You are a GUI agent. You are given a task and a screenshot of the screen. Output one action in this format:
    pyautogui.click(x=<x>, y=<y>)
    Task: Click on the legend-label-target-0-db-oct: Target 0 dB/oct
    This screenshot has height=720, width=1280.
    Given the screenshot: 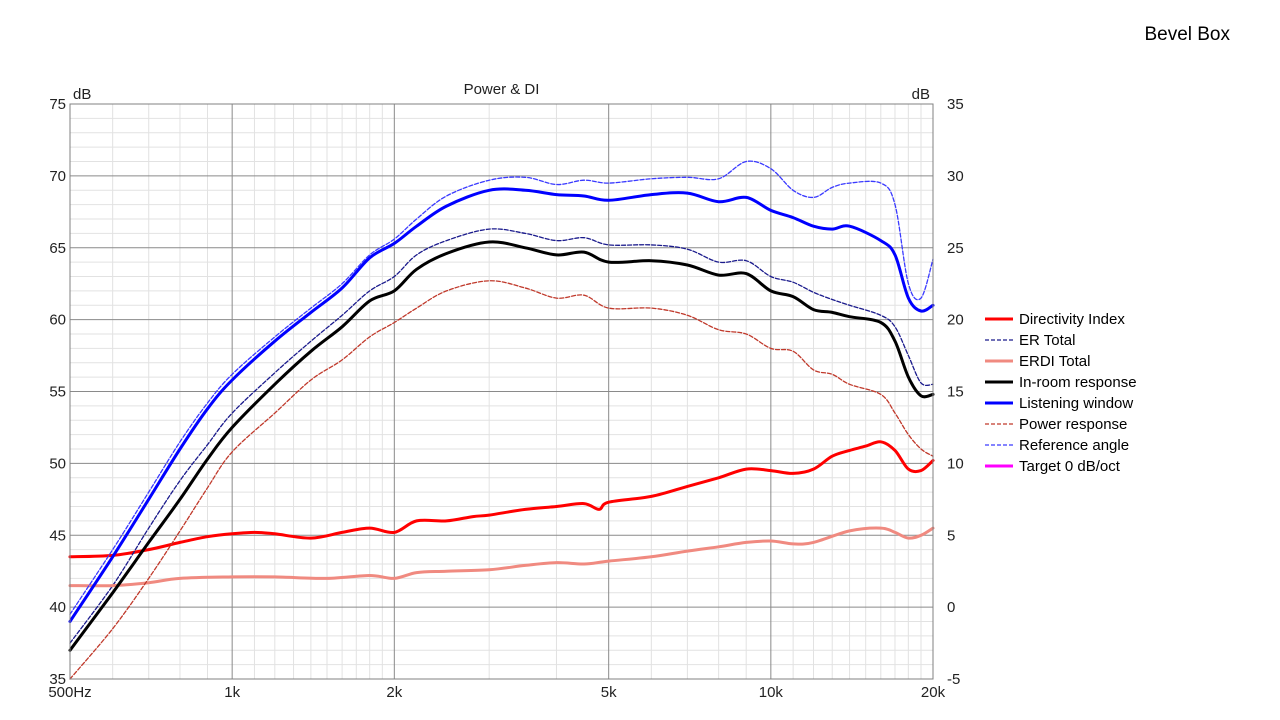 What is the action you would take?
    pyautogui.click(x=1070, y=466)
    